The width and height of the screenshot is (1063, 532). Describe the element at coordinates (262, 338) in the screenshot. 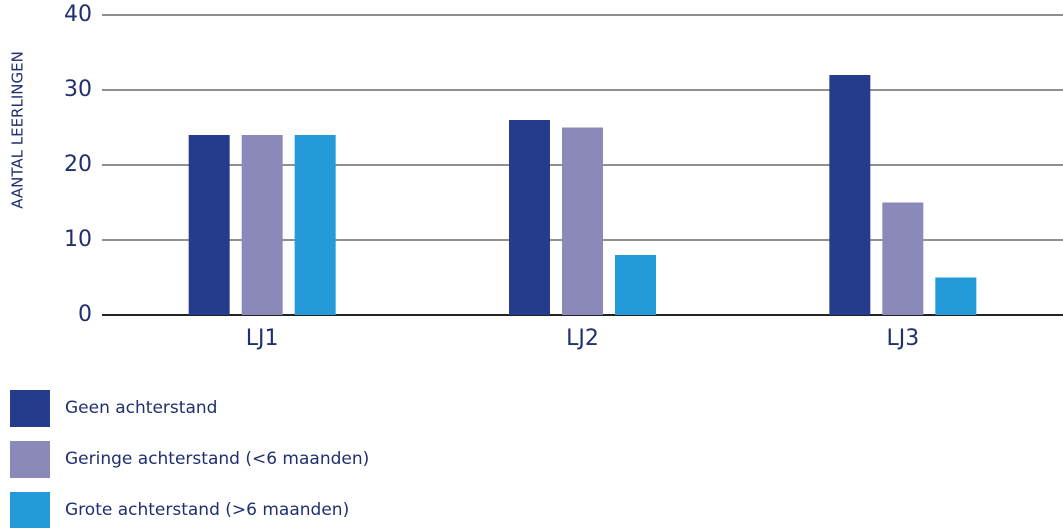

I see `x-tick-label: LJ1` at that location.